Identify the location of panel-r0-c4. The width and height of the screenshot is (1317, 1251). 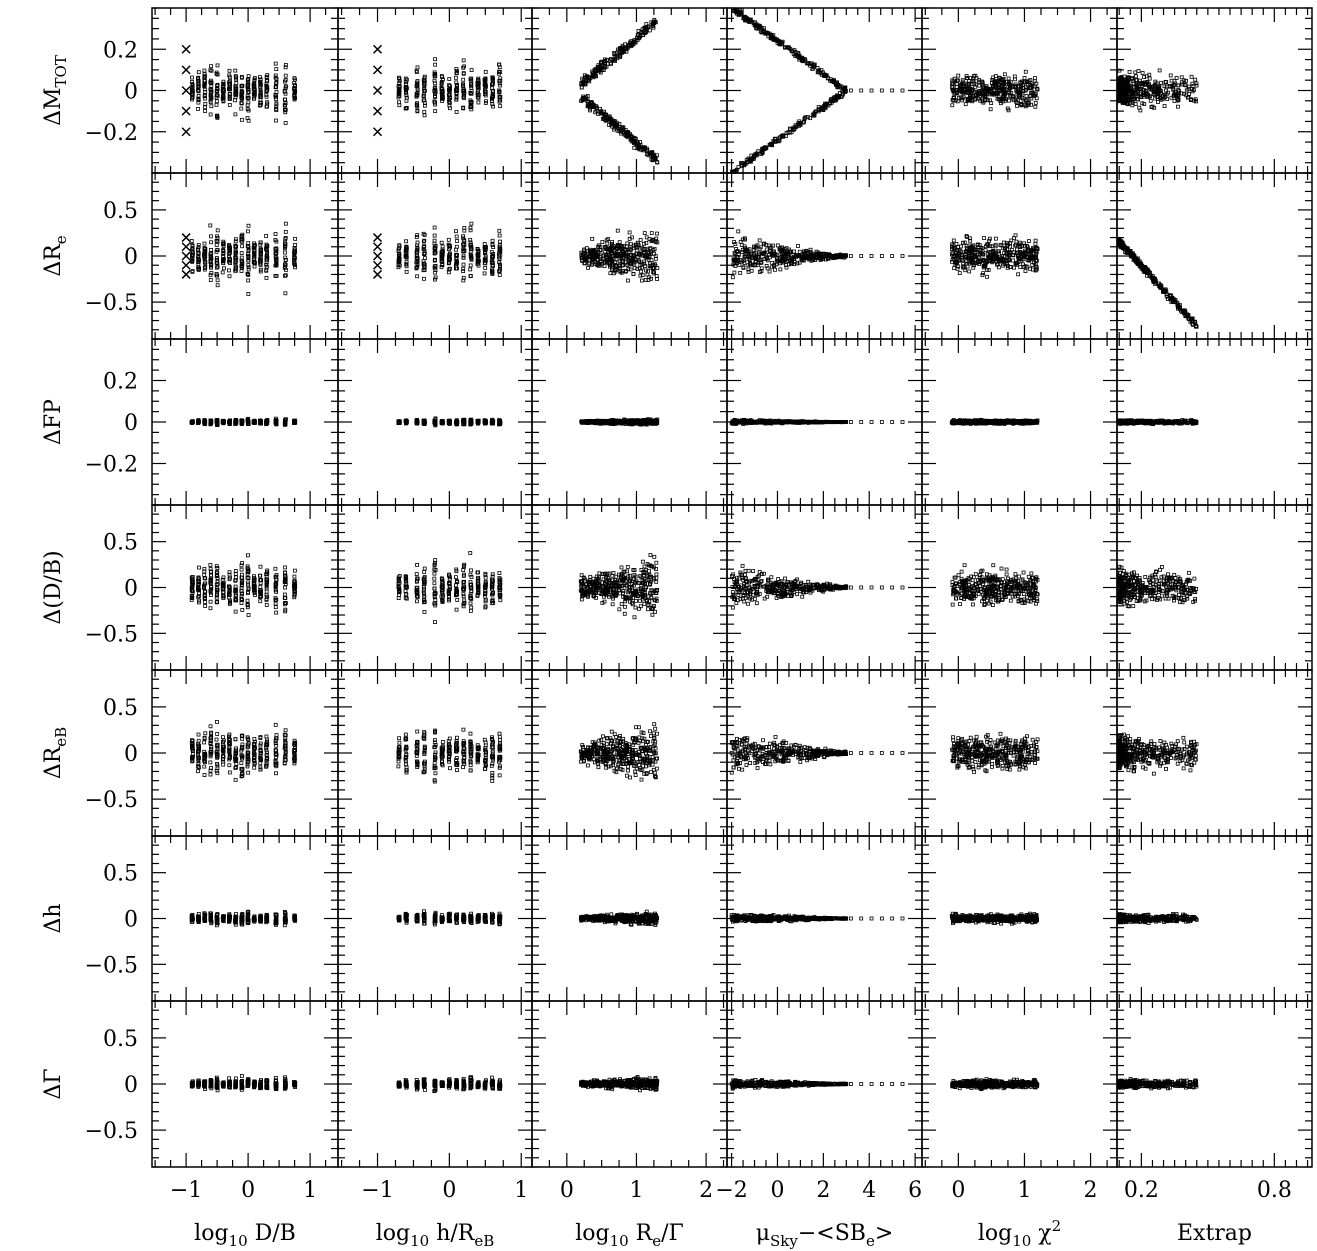
(1019, 90).